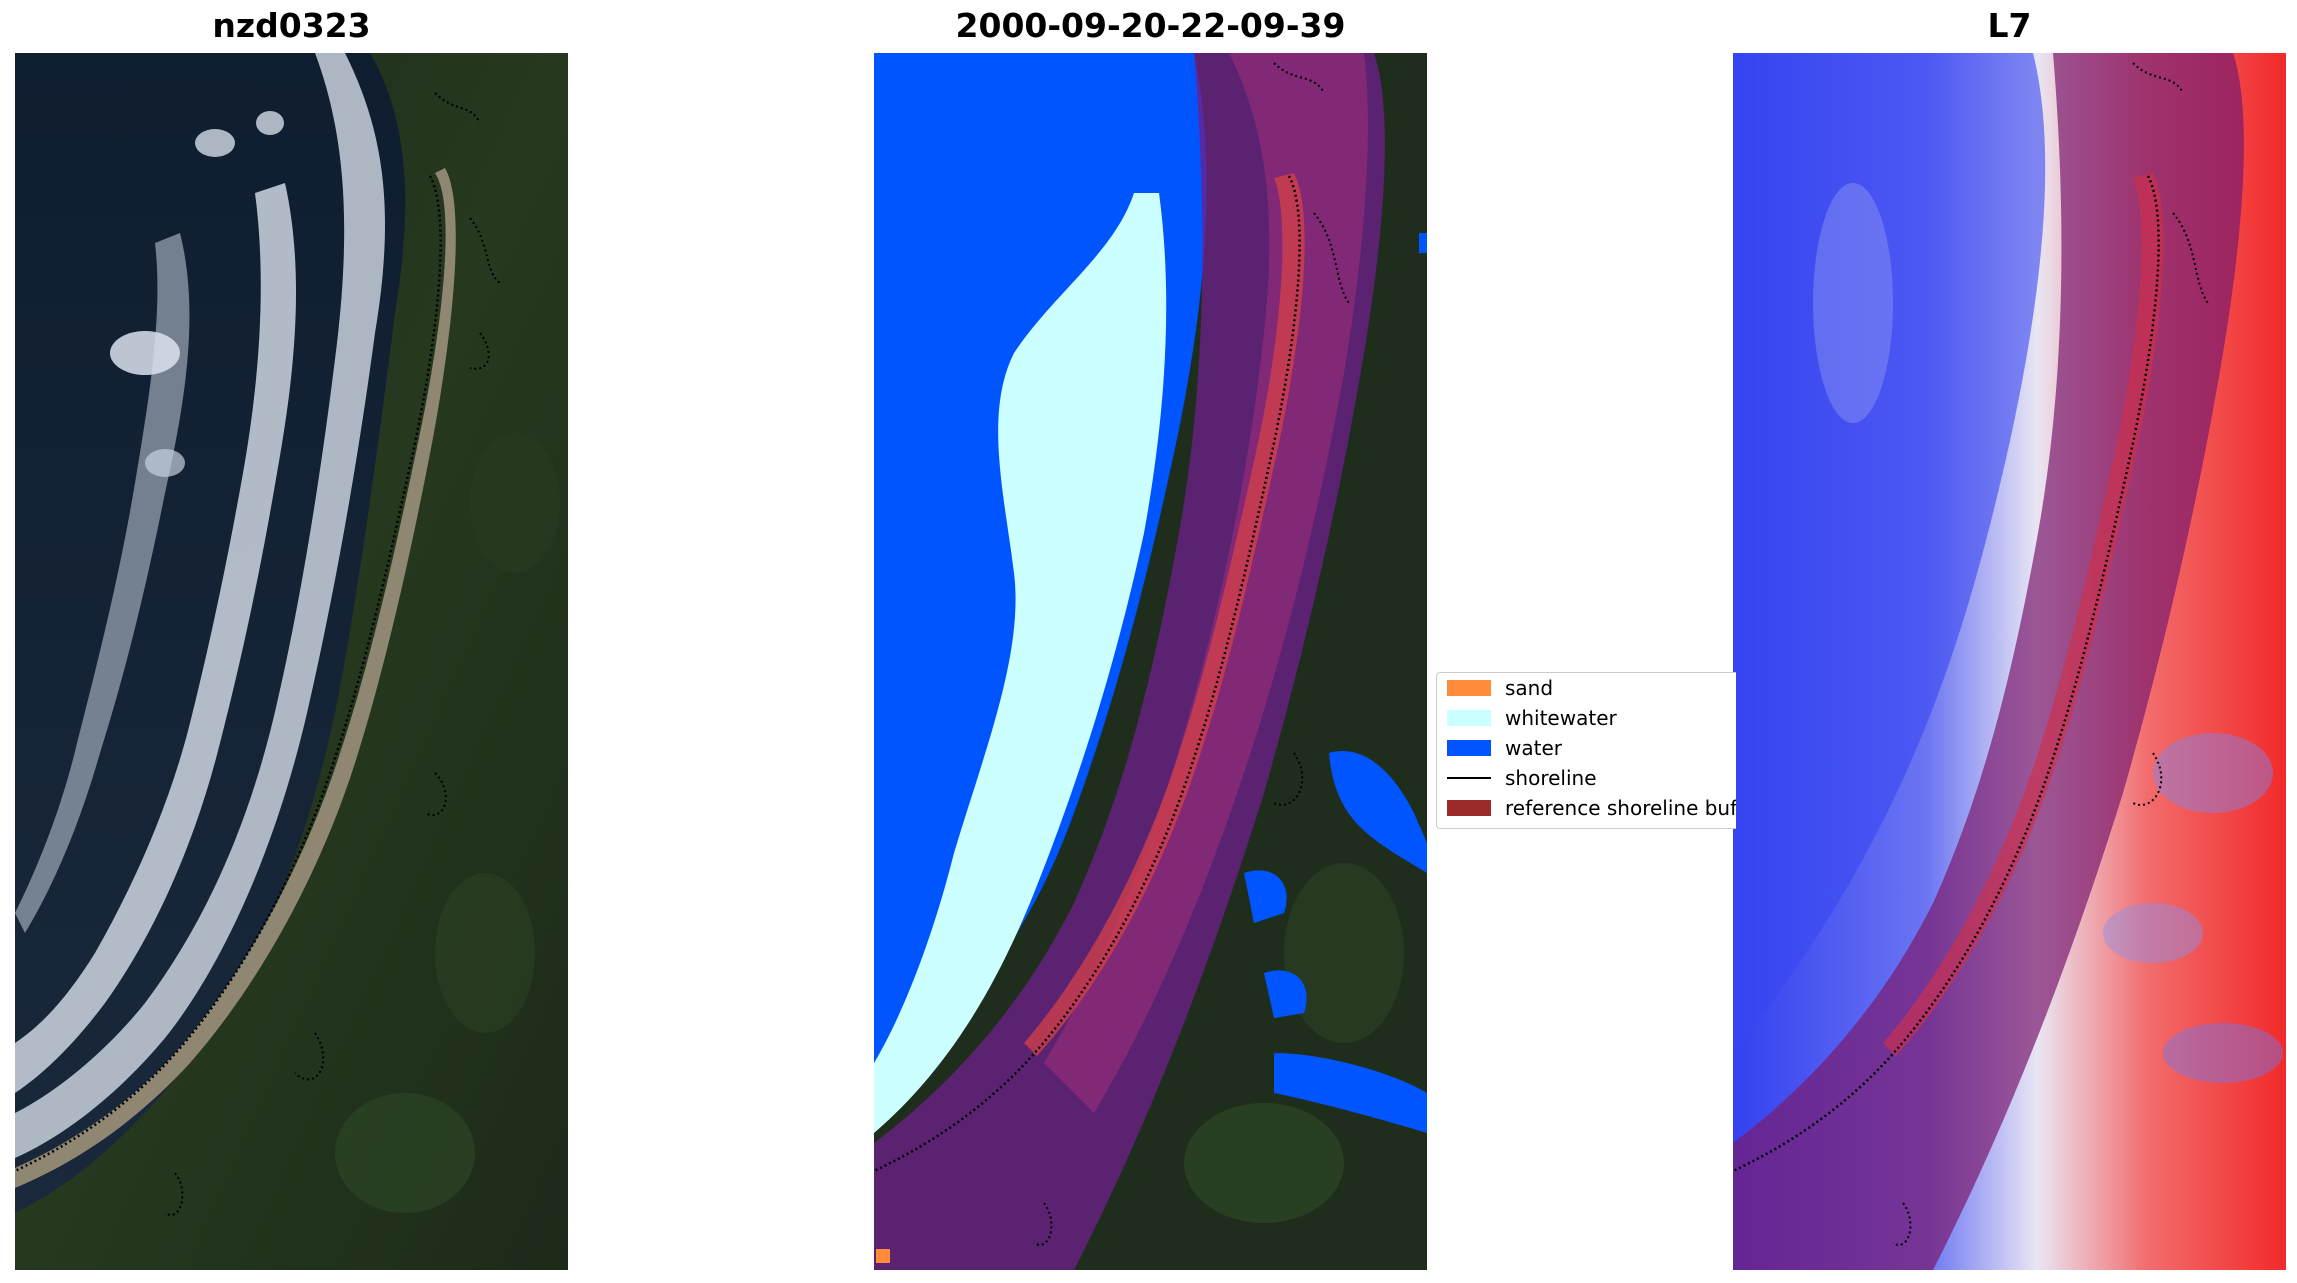 The width and height of the screenshot is (2297, 1283). I want to click on legend-swatch-sand, so click(1469, 688).